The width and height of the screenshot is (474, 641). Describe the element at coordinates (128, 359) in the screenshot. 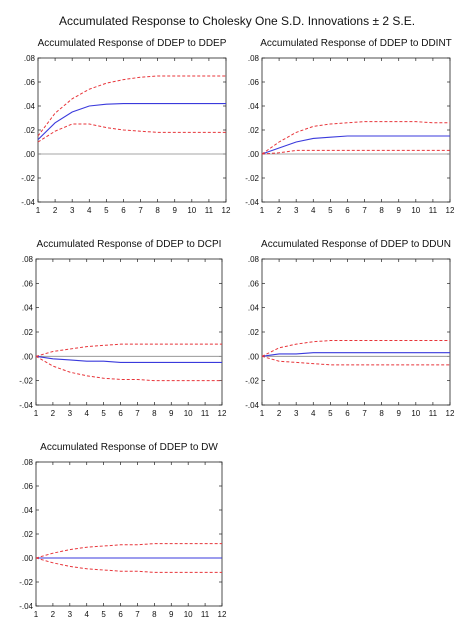

I see `response-line` at that location.